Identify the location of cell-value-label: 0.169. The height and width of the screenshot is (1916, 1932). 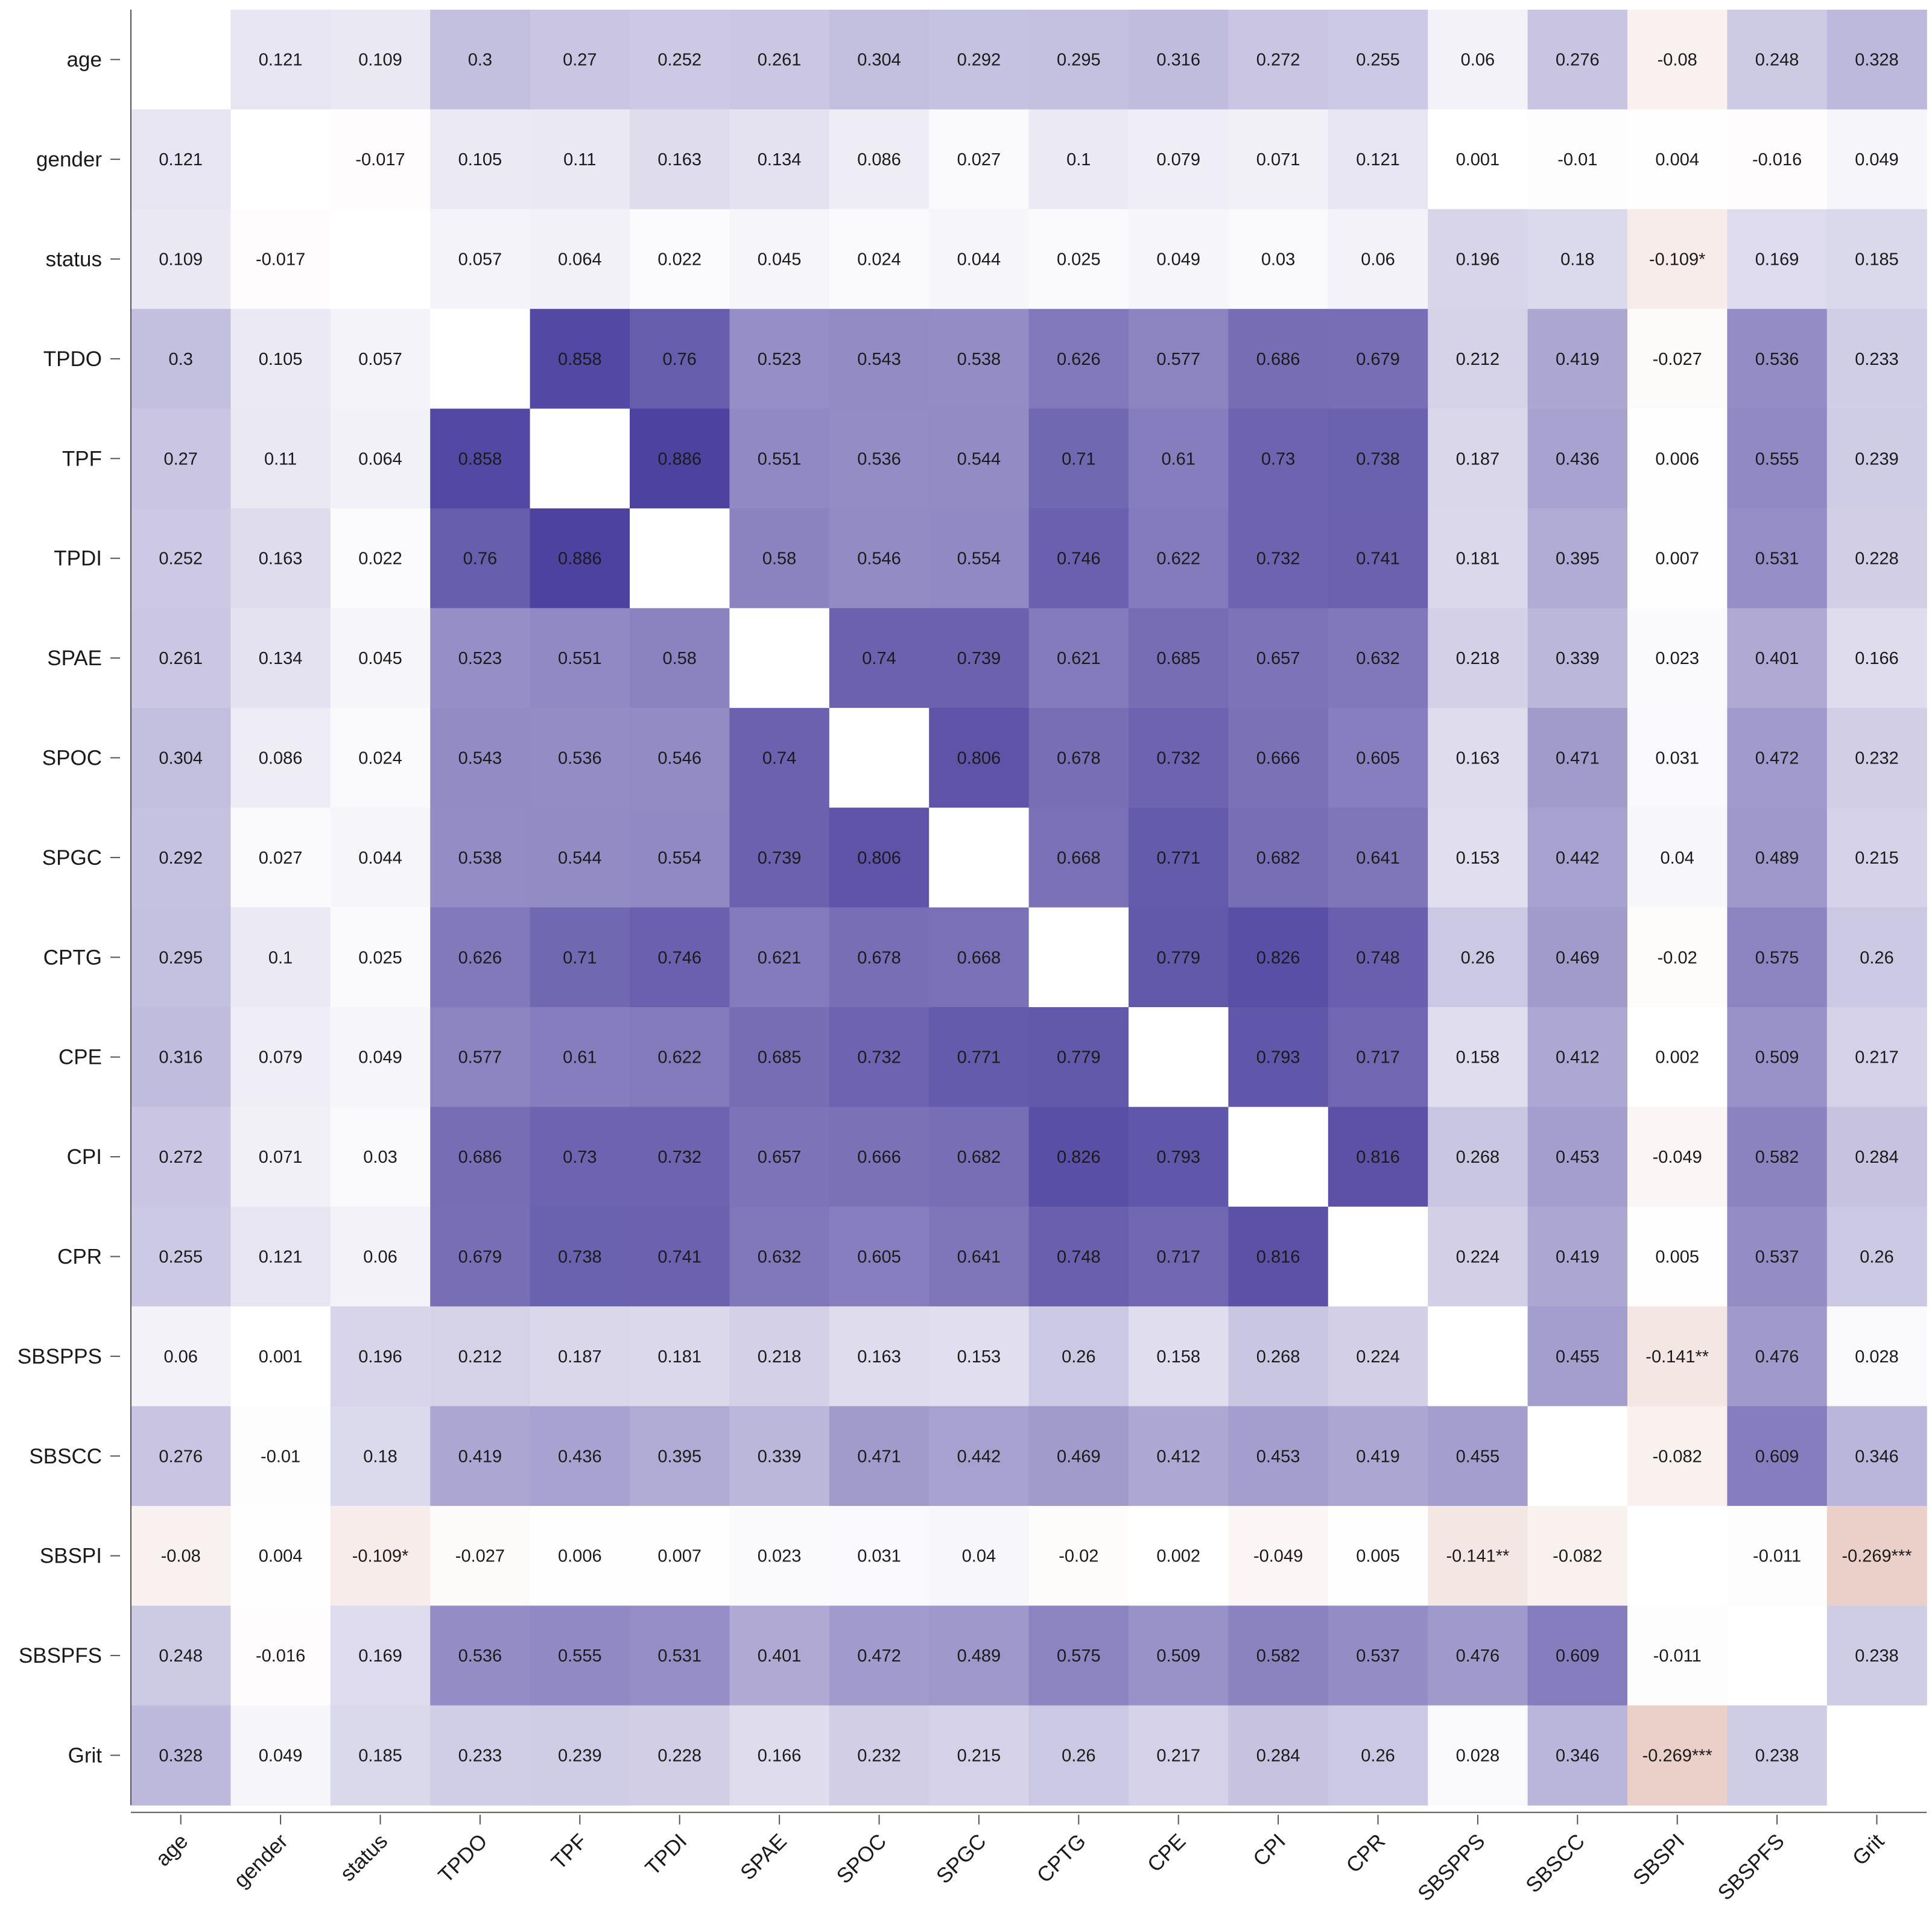
(1777, 260).